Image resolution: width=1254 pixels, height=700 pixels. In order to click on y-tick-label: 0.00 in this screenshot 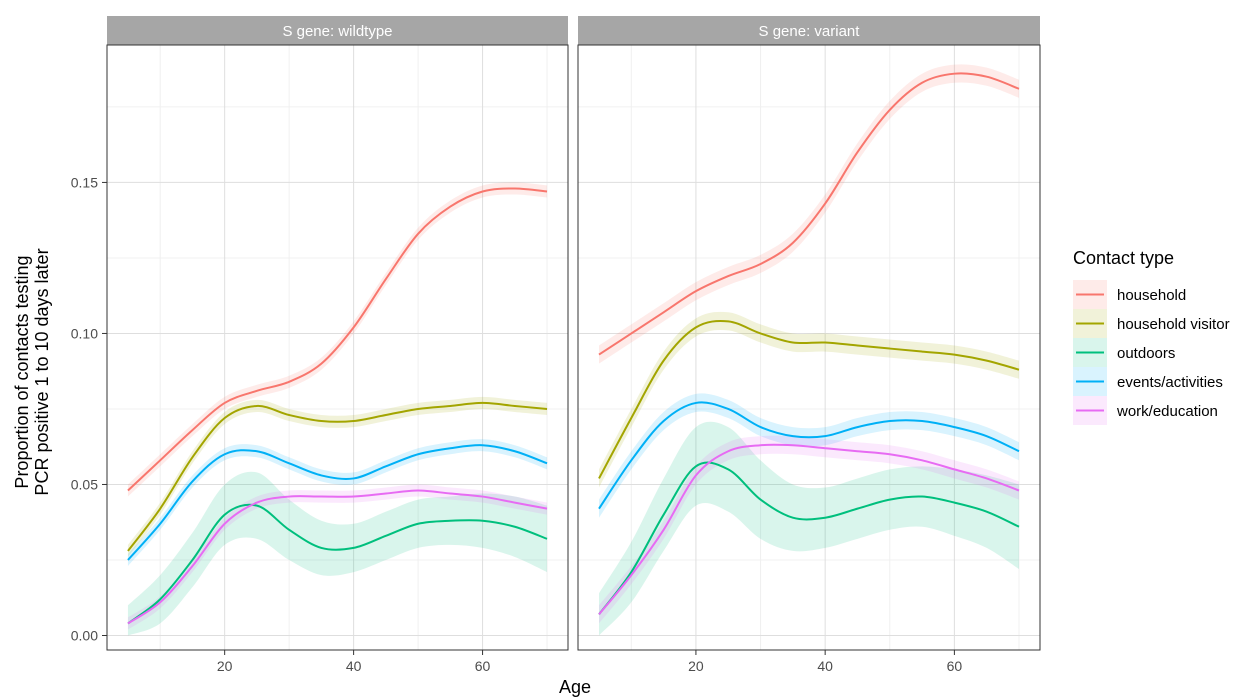, I will do `click(84, 636)`.